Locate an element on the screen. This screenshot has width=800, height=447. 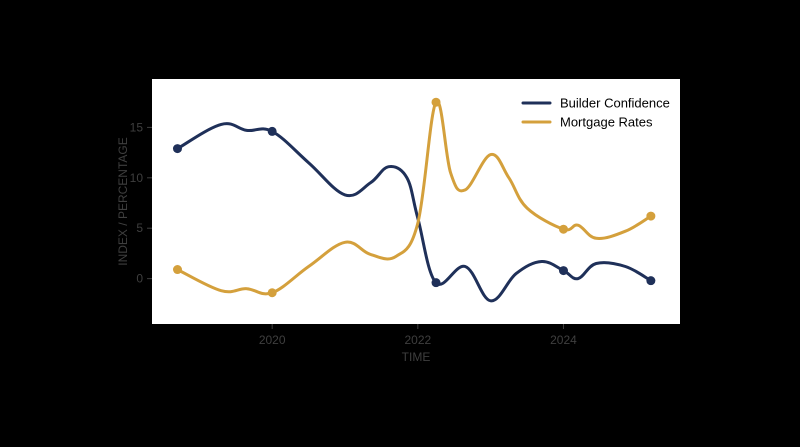
legend: Builder Confidence Mortgage Rates is located at coordinates (595, 113).